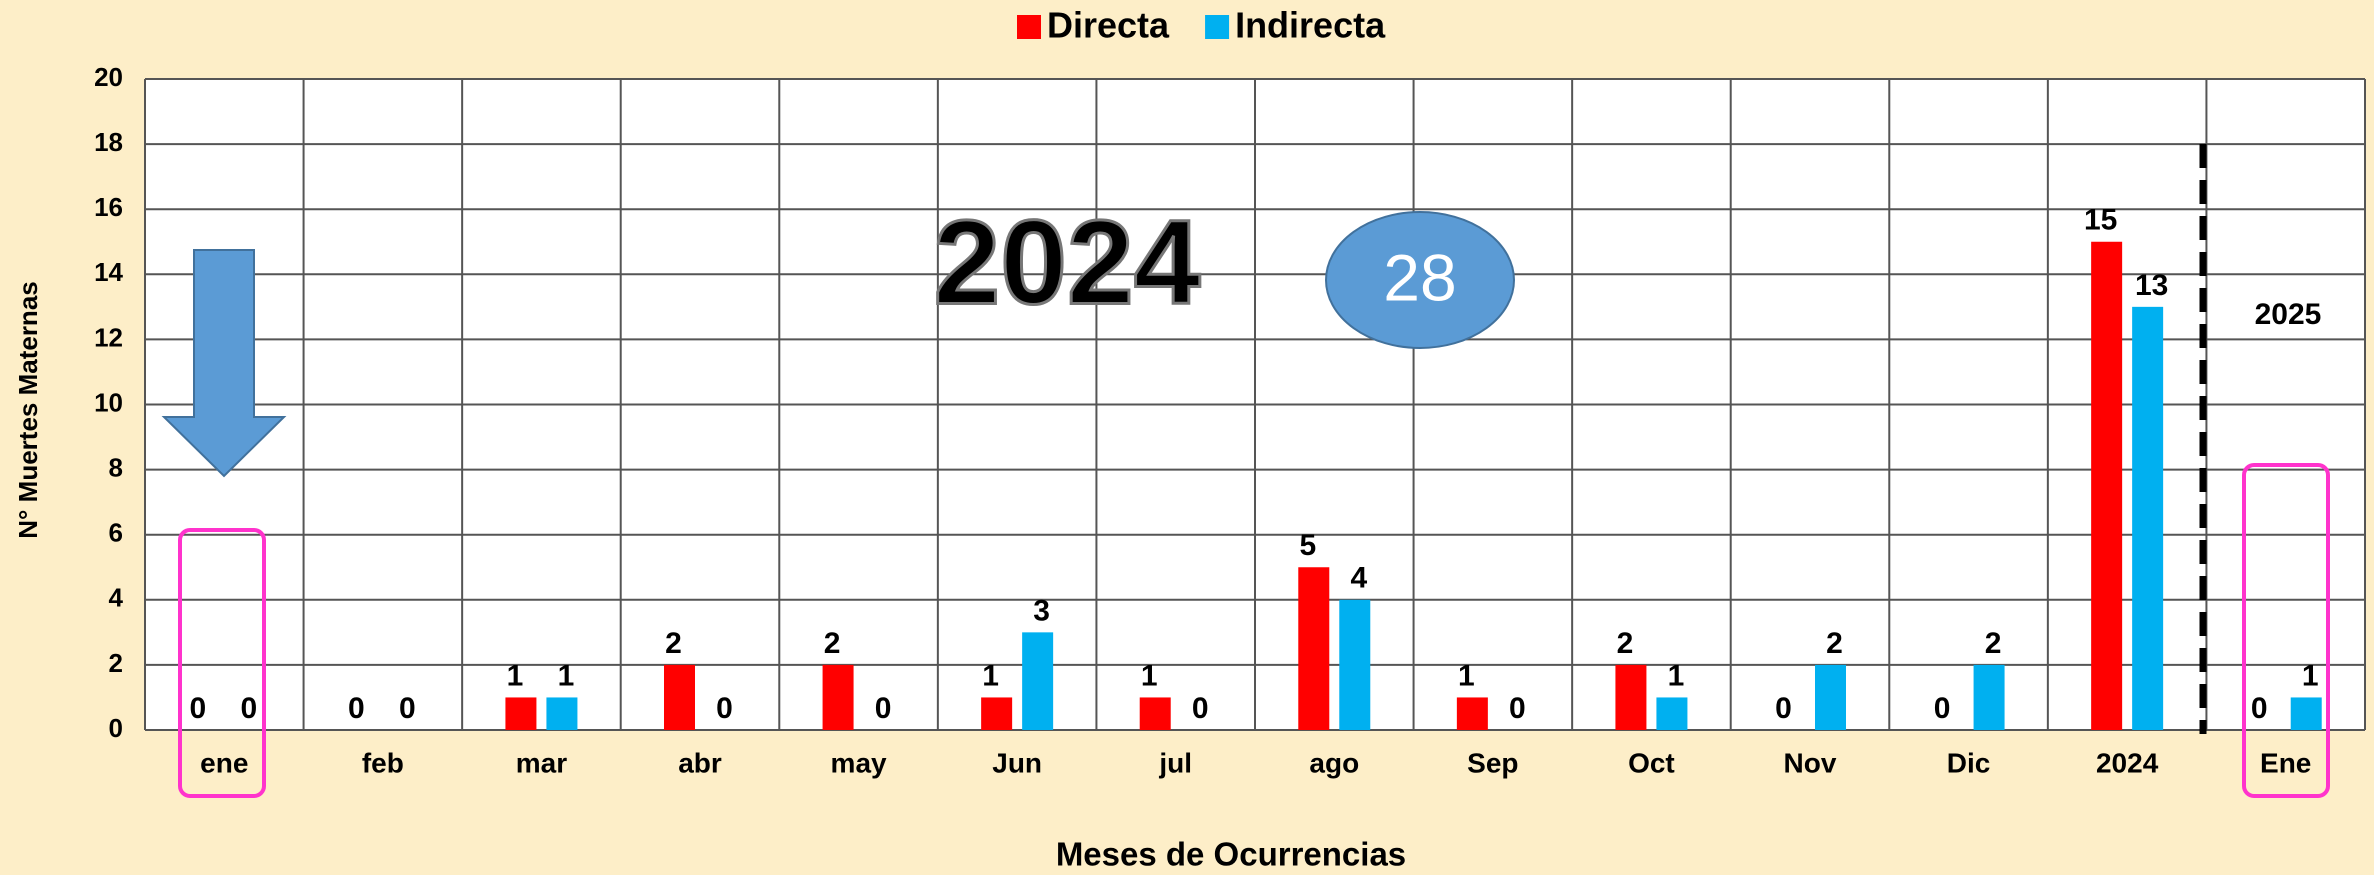  Describe the element at coordinates (116, 467) in the screenshot. I see `y-tick-label: 8` at that location.